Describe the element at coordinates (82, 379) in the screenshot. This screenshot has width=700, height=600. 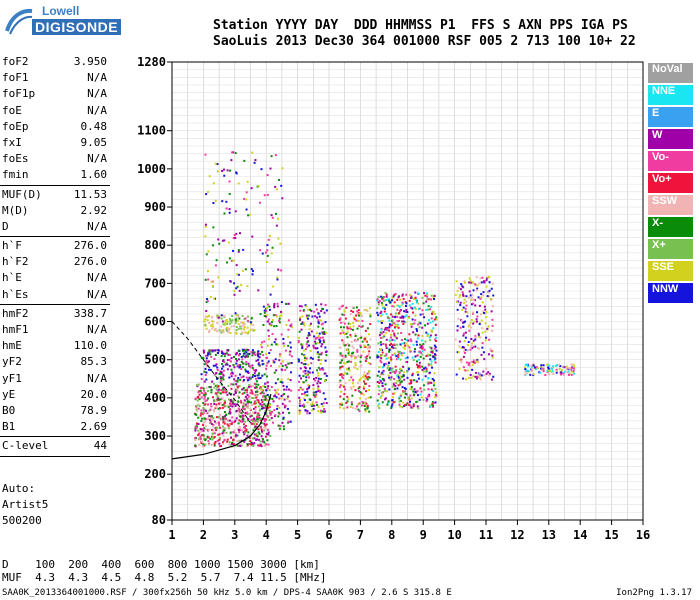
I see `param-row: yF1 N/A` at that location.